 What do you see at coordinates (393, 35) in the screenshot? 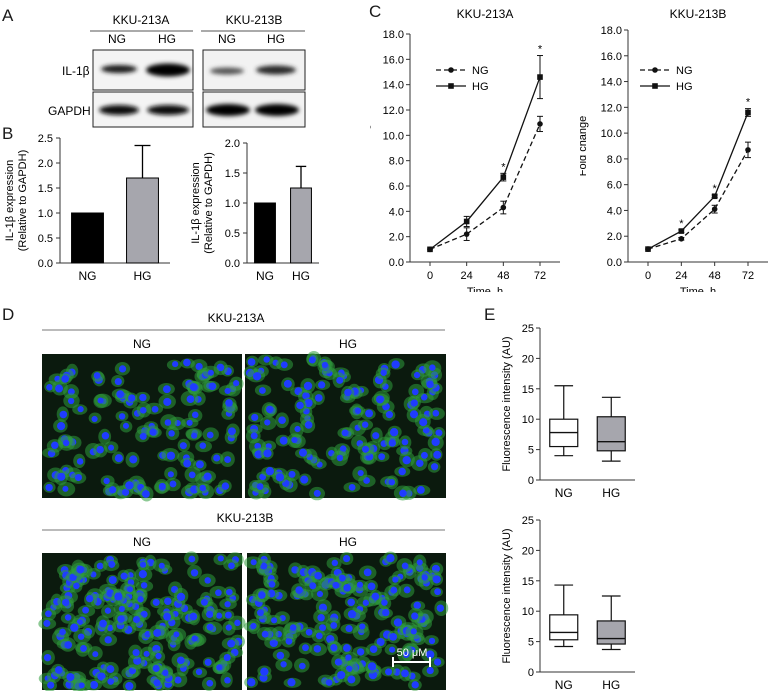
I see `y-tick-label: 18.0` at bounding box center [393, 35].